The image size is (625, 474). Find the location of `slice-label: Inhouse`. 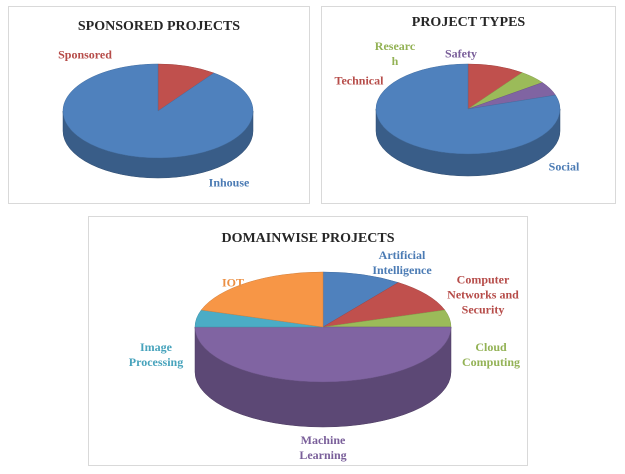

slice-label: Inhouse is located at coordinates (229, 182).